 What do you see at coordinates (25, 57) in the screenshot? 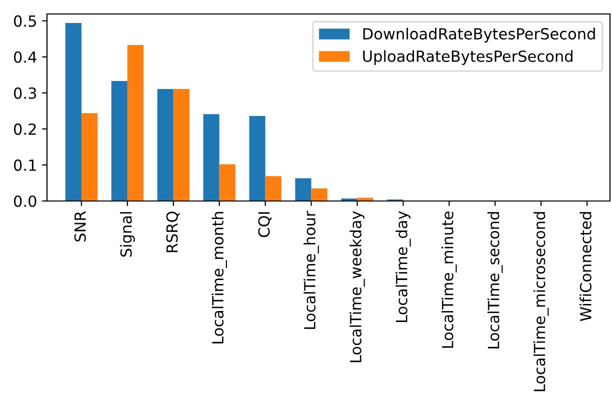
I see `y-tick-label: 0.4` at bounding box center [25, 57].